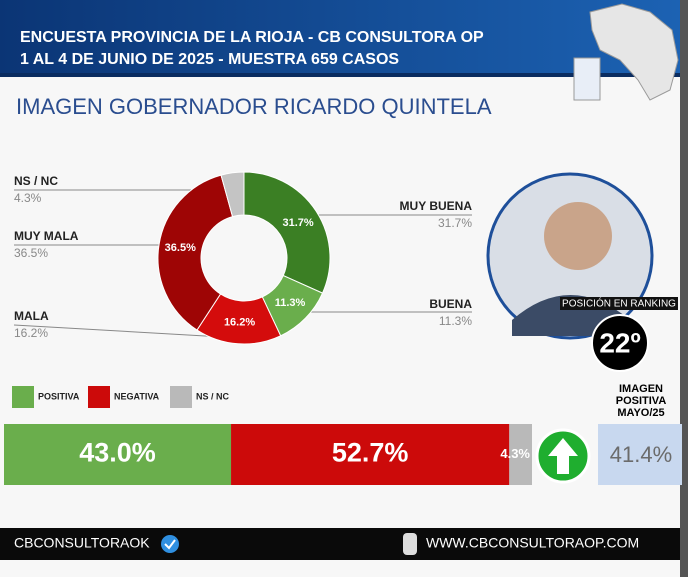 This screenshot has width=688, height=577. I want to click on segment-label: 31.7%, so click(298, 223).